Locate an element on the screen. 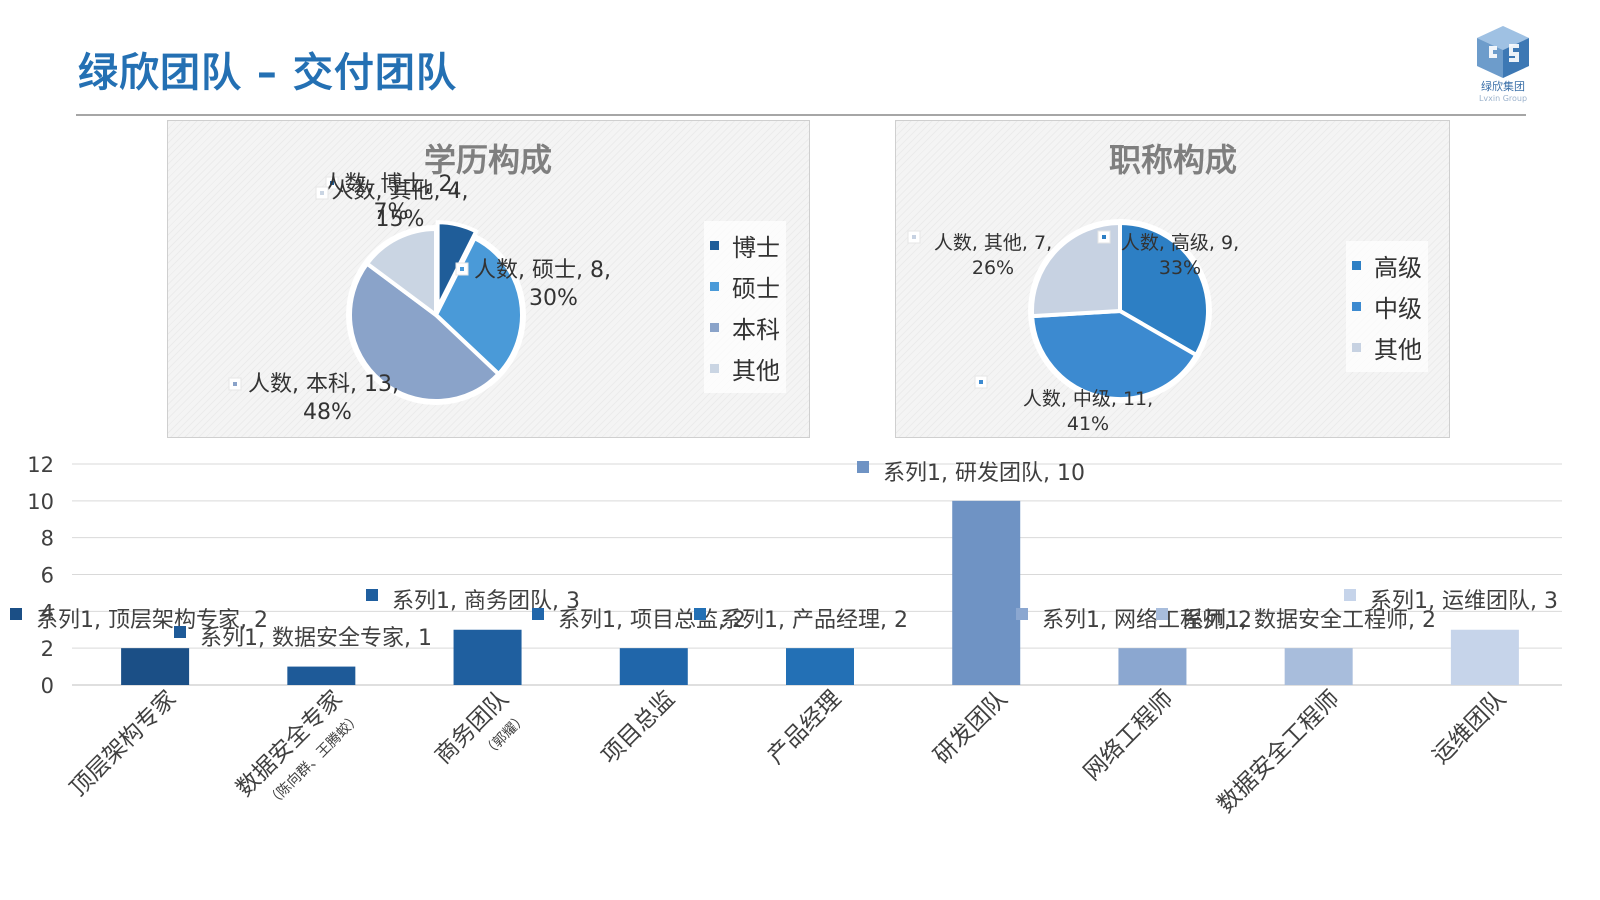 The width and height of the screenshot is (1600, 900). title-legend: 高级 中级 其他 is located at coordinates (1387, 306).